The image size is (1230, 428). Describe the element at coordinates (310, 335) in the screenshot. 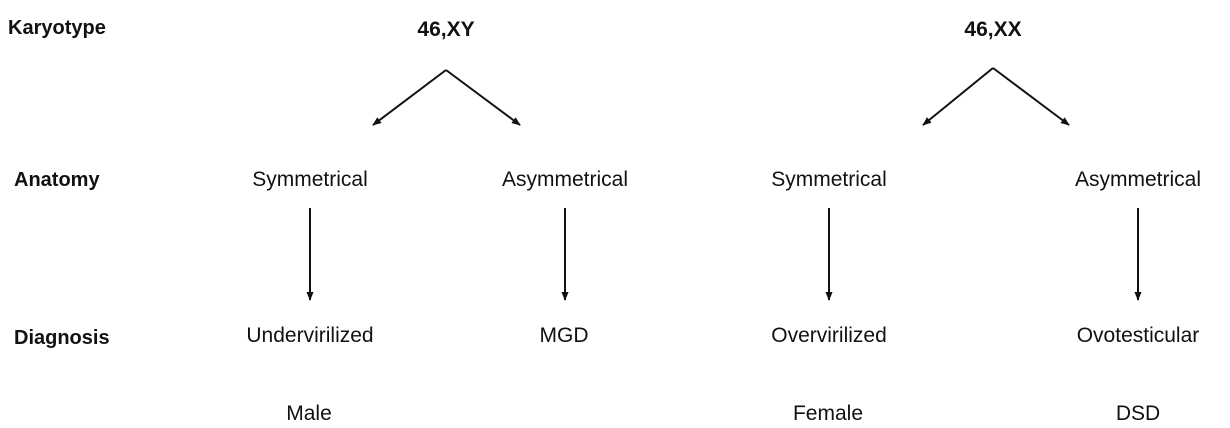

I see `diagnosis-undervirilized: Undervirilized` at that location.